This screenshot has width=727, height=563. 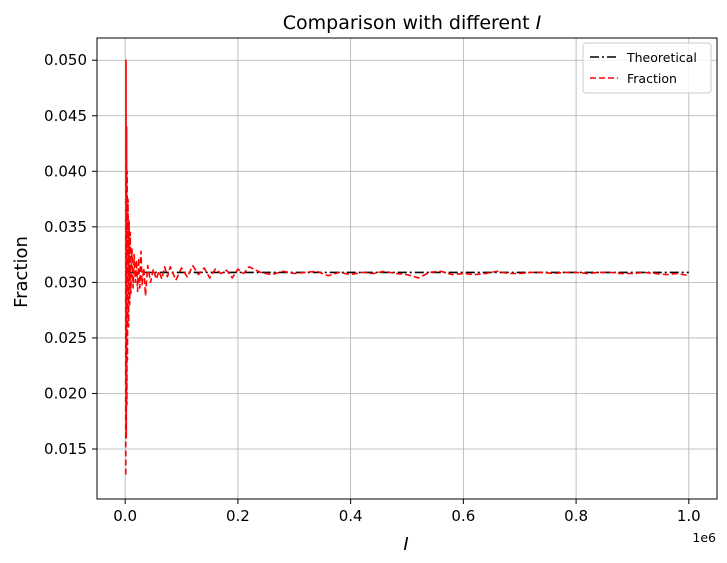 What do you see at coordinates (405, 544) in the screenshot?
I see `x-axis-label: I` at bounding box center [405, 544].